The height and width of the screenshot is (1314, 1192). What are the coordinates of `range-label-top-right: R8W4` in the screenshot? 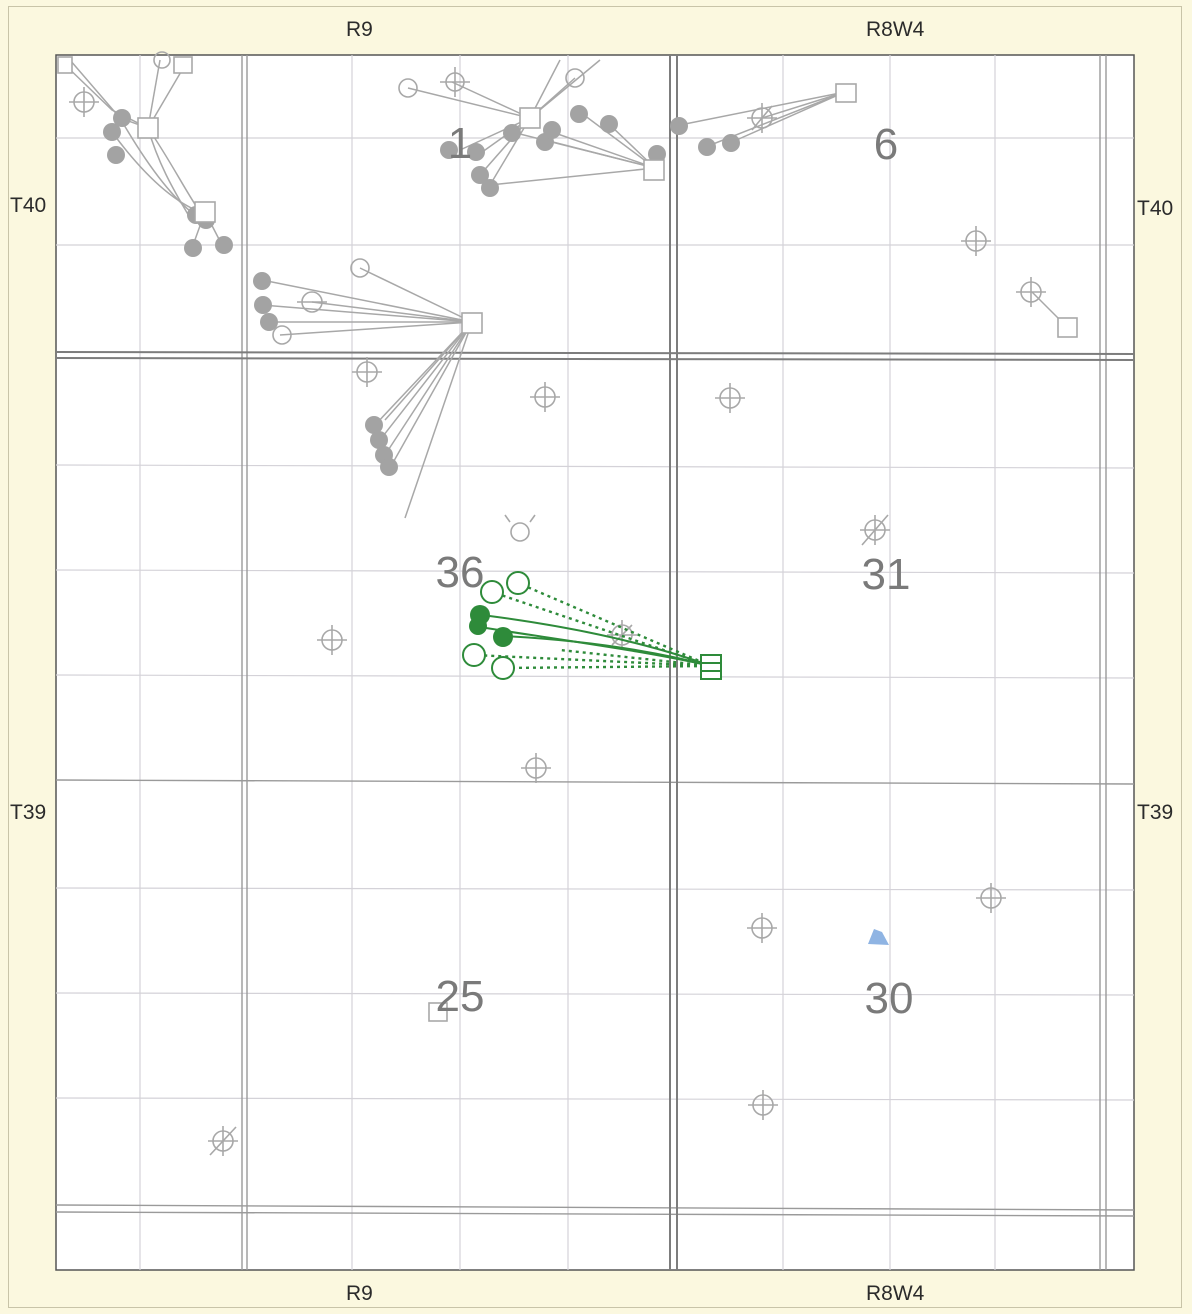 It's located at (895, 29).